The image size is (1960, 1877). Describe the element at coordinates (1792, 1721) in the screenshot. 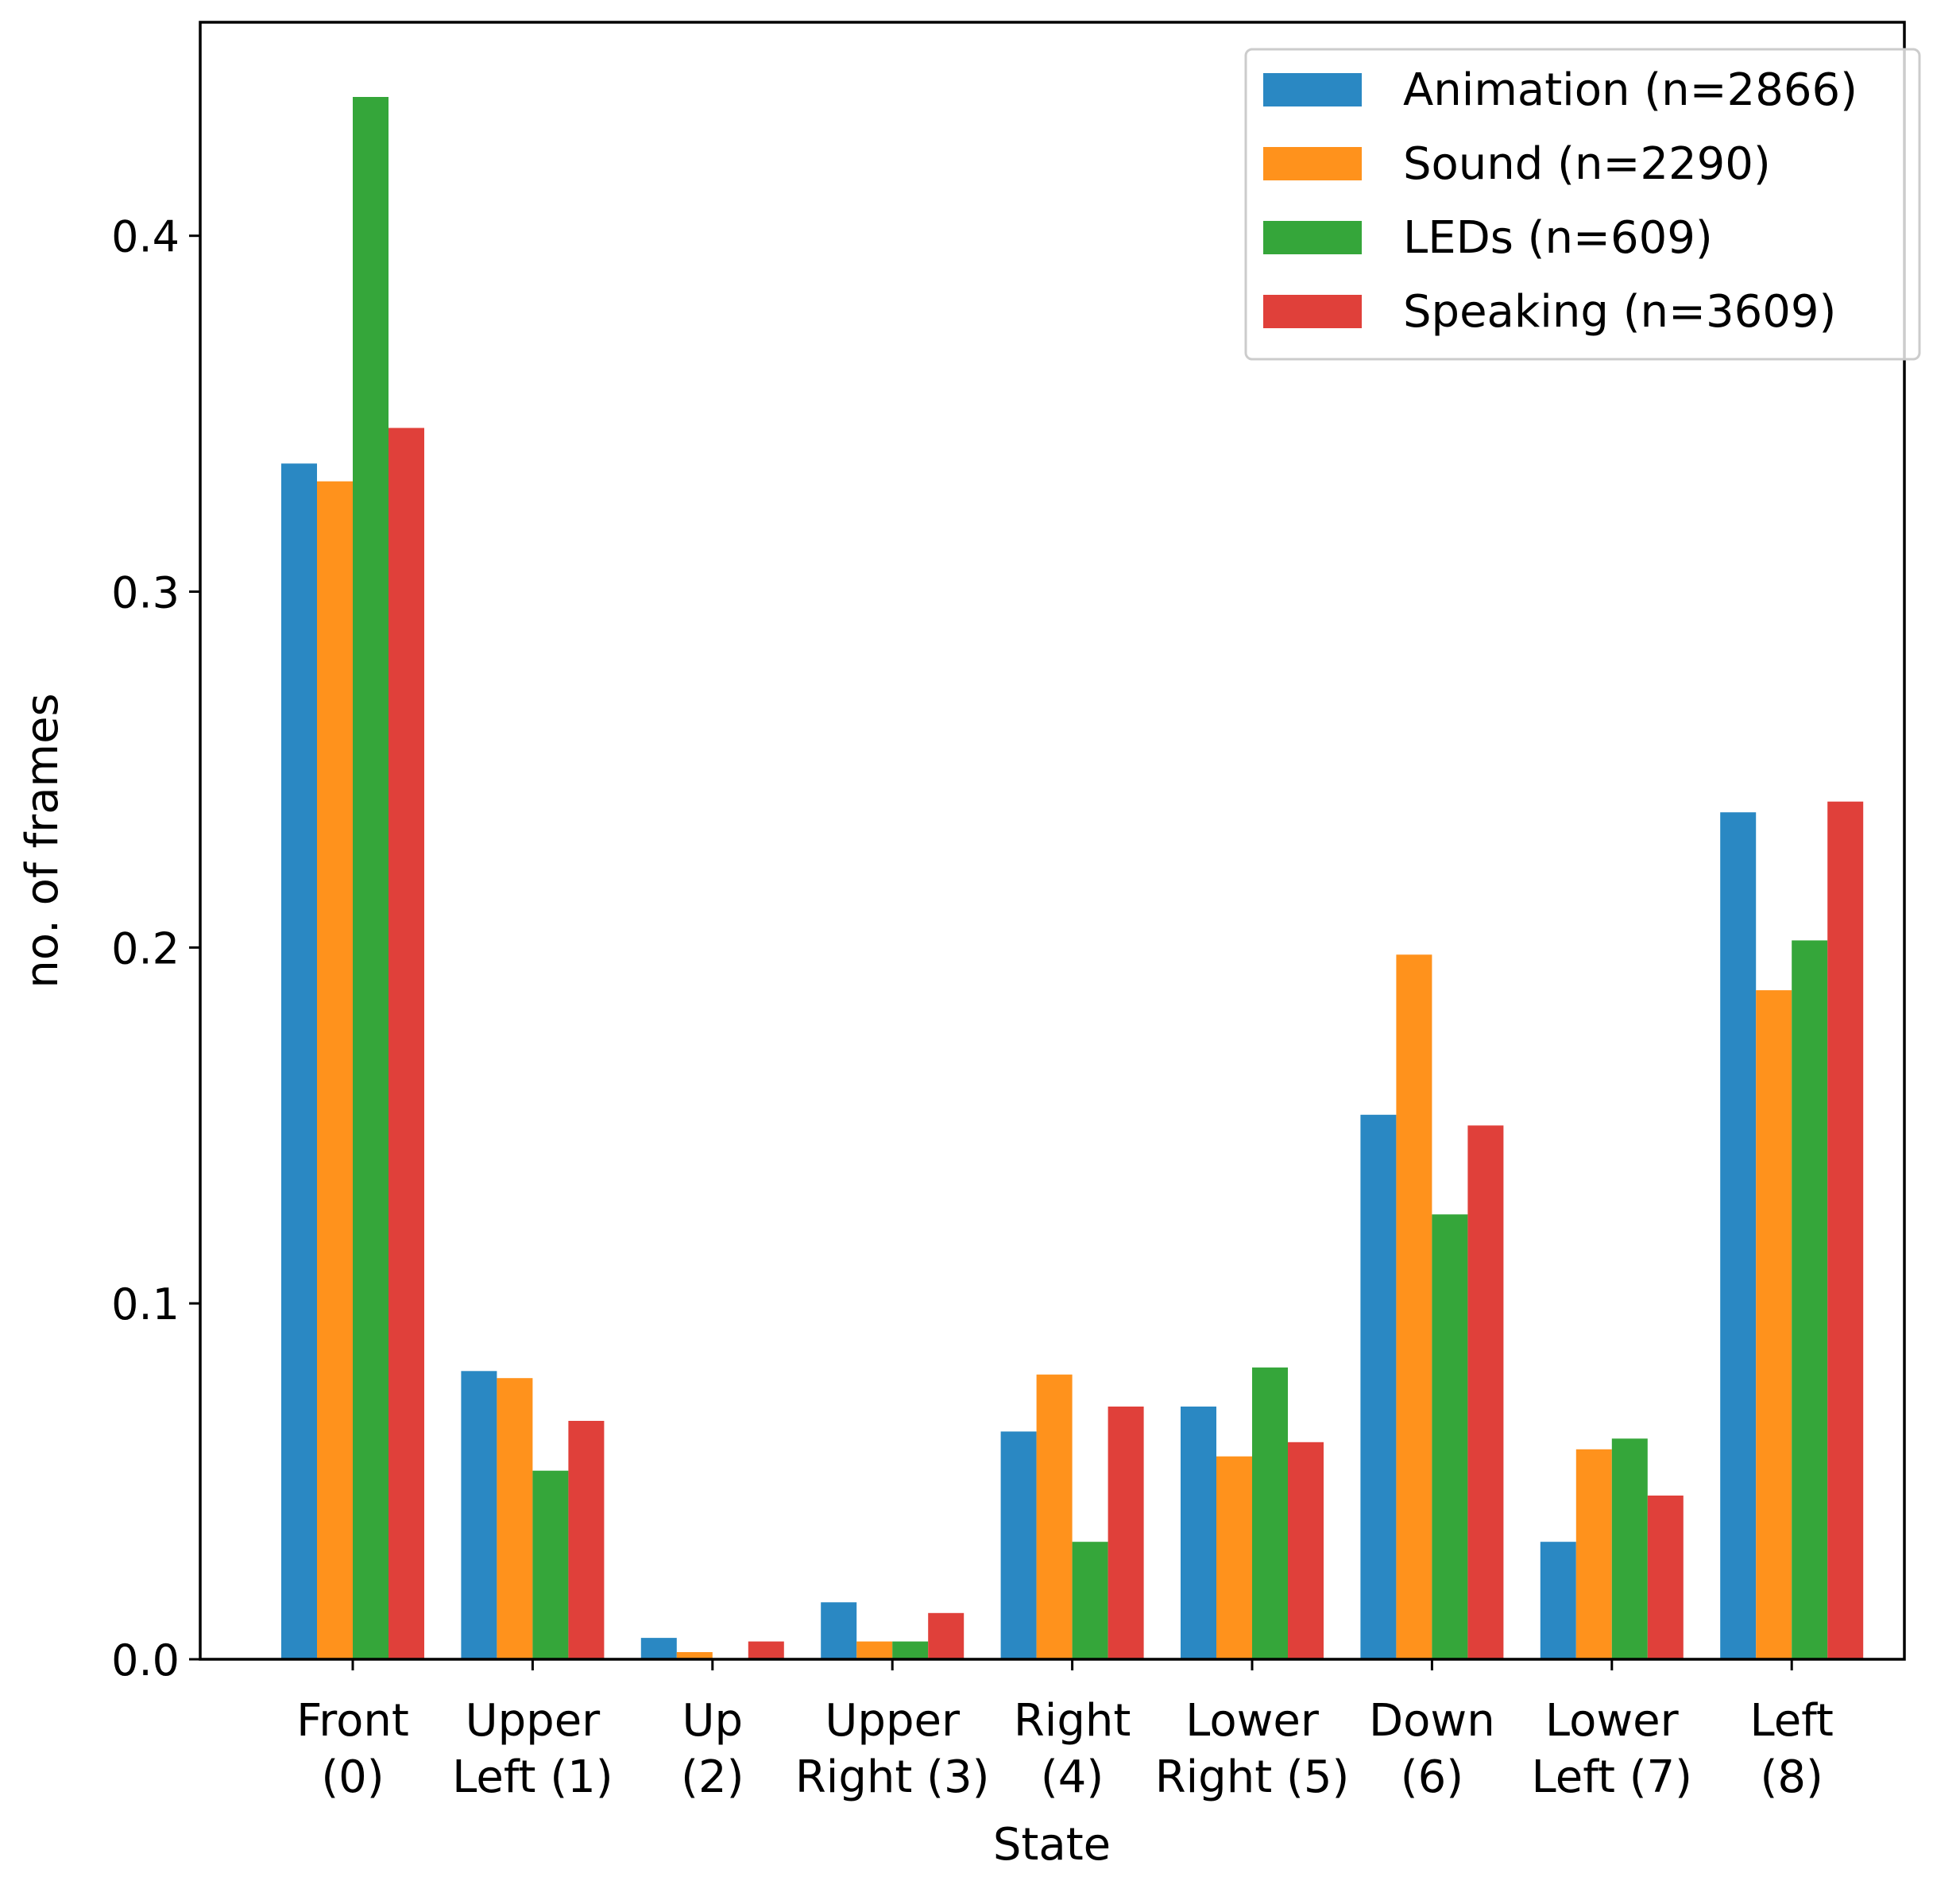

I see `x-tick-label: Left` at that location.